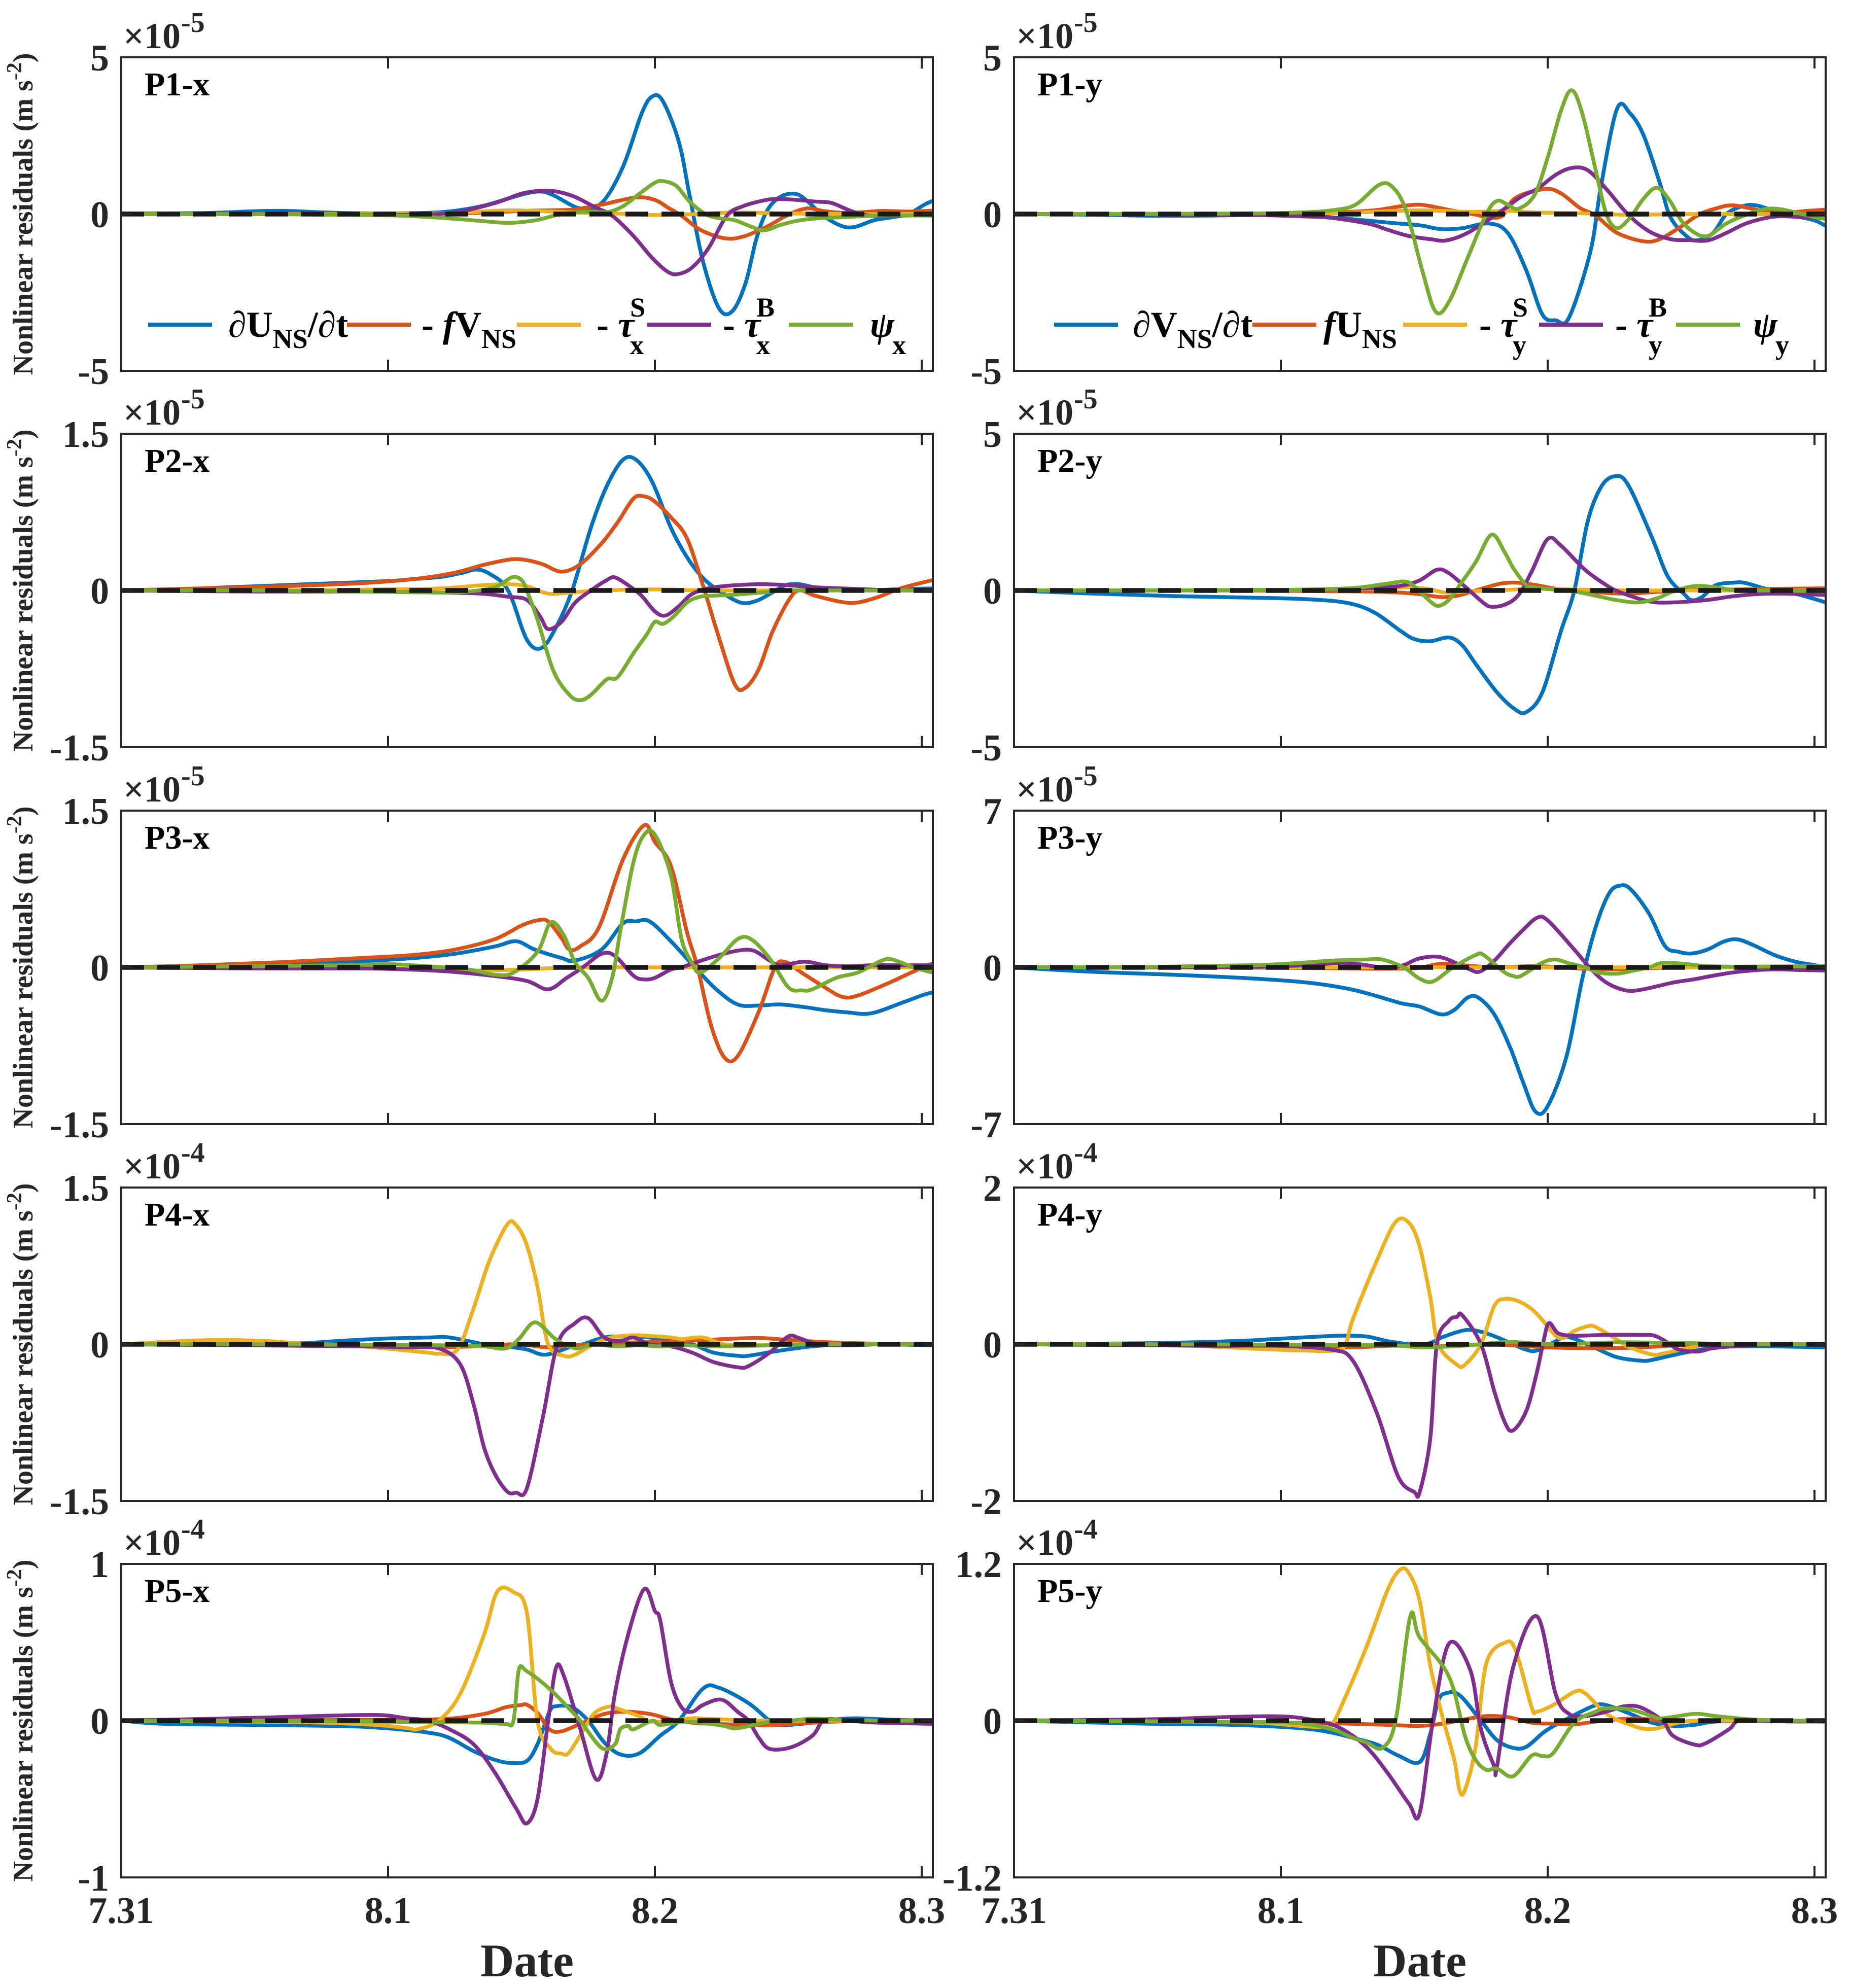 The image size is (1850, 1988). What do you see at coordinates (978, 1565) in the screenshot?
I see `svg-text: 1.2` at bounding box center [978, 1565].